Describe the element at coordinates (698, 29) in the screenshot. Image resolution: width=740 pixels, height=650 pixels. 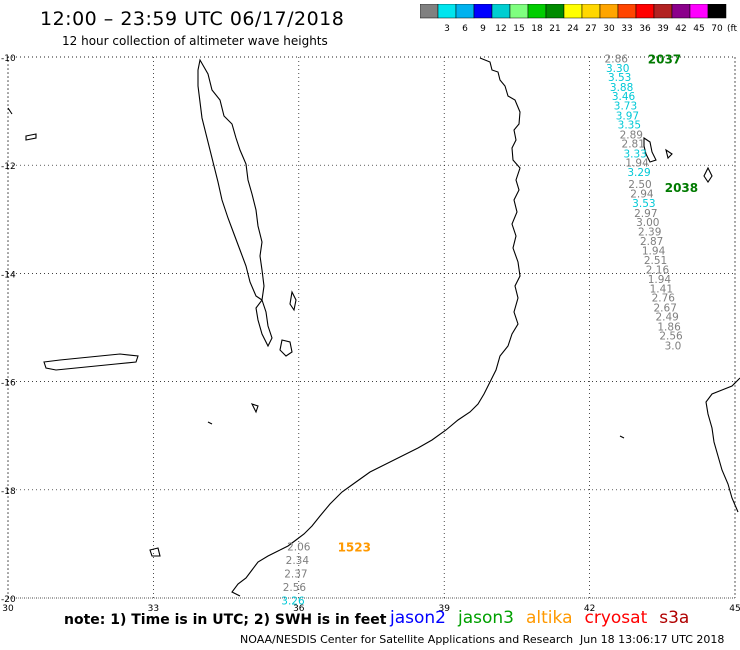
I see `legend-tick-label: 45` at that location.